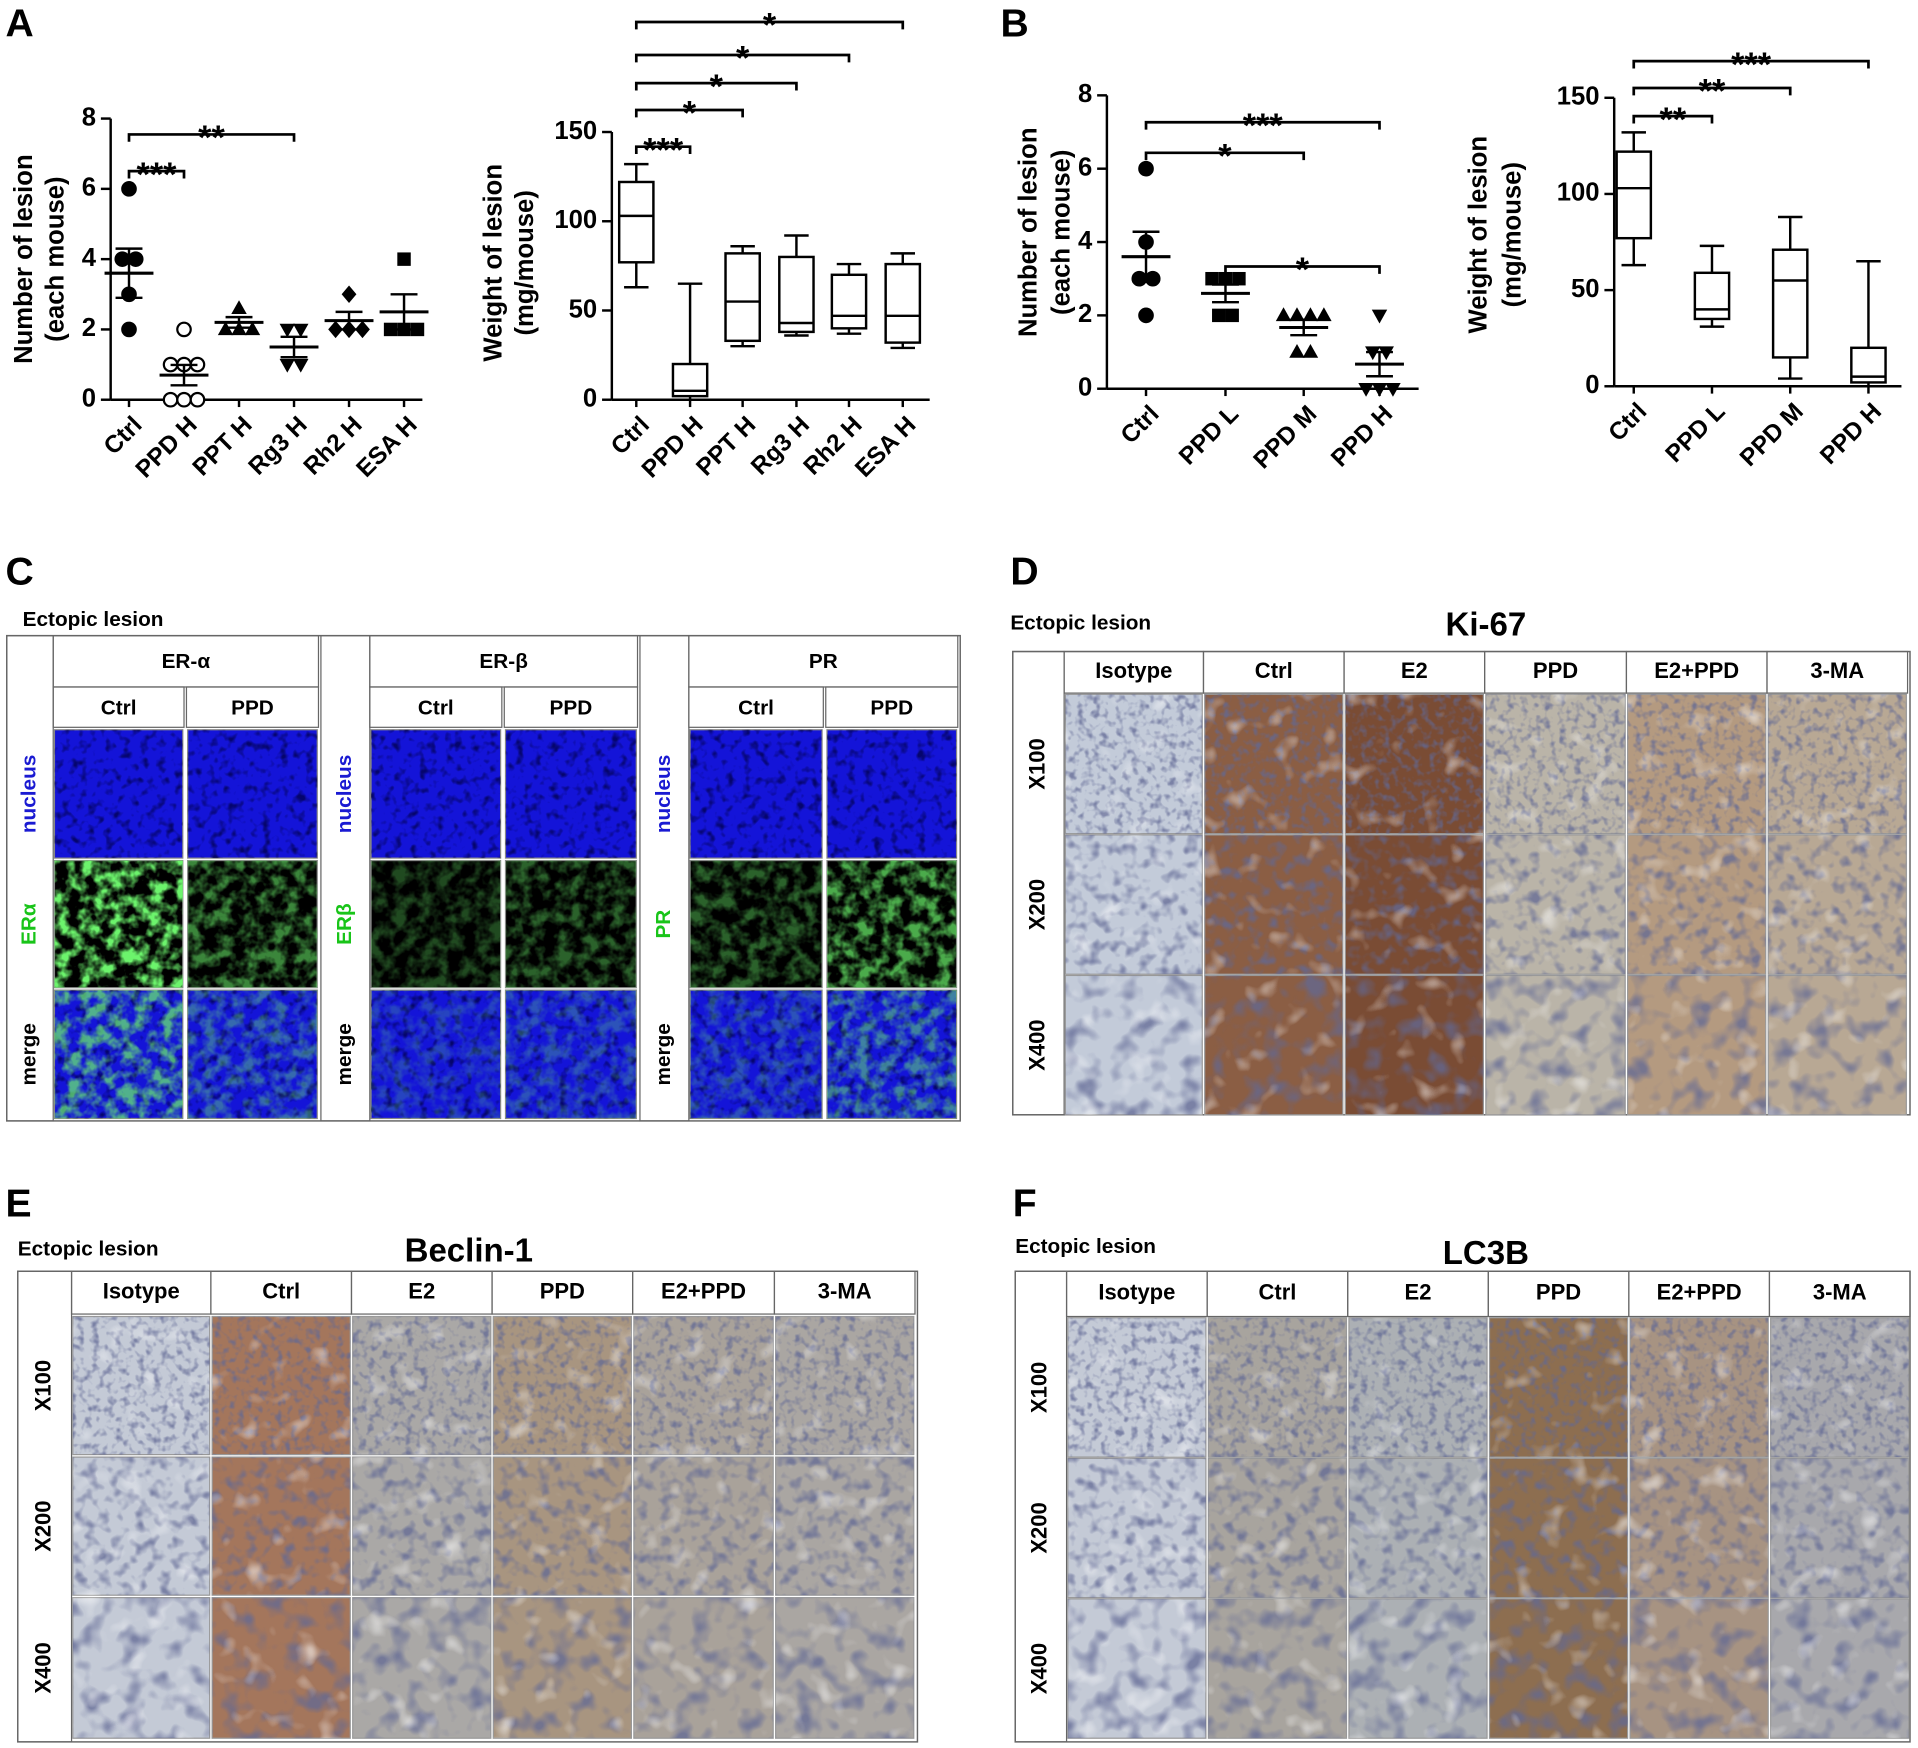 This screenshot has height=1748, width=1918. Describe the element at coordinates (1712, 323) in the screenshot. I see `whisker-low` at that location.